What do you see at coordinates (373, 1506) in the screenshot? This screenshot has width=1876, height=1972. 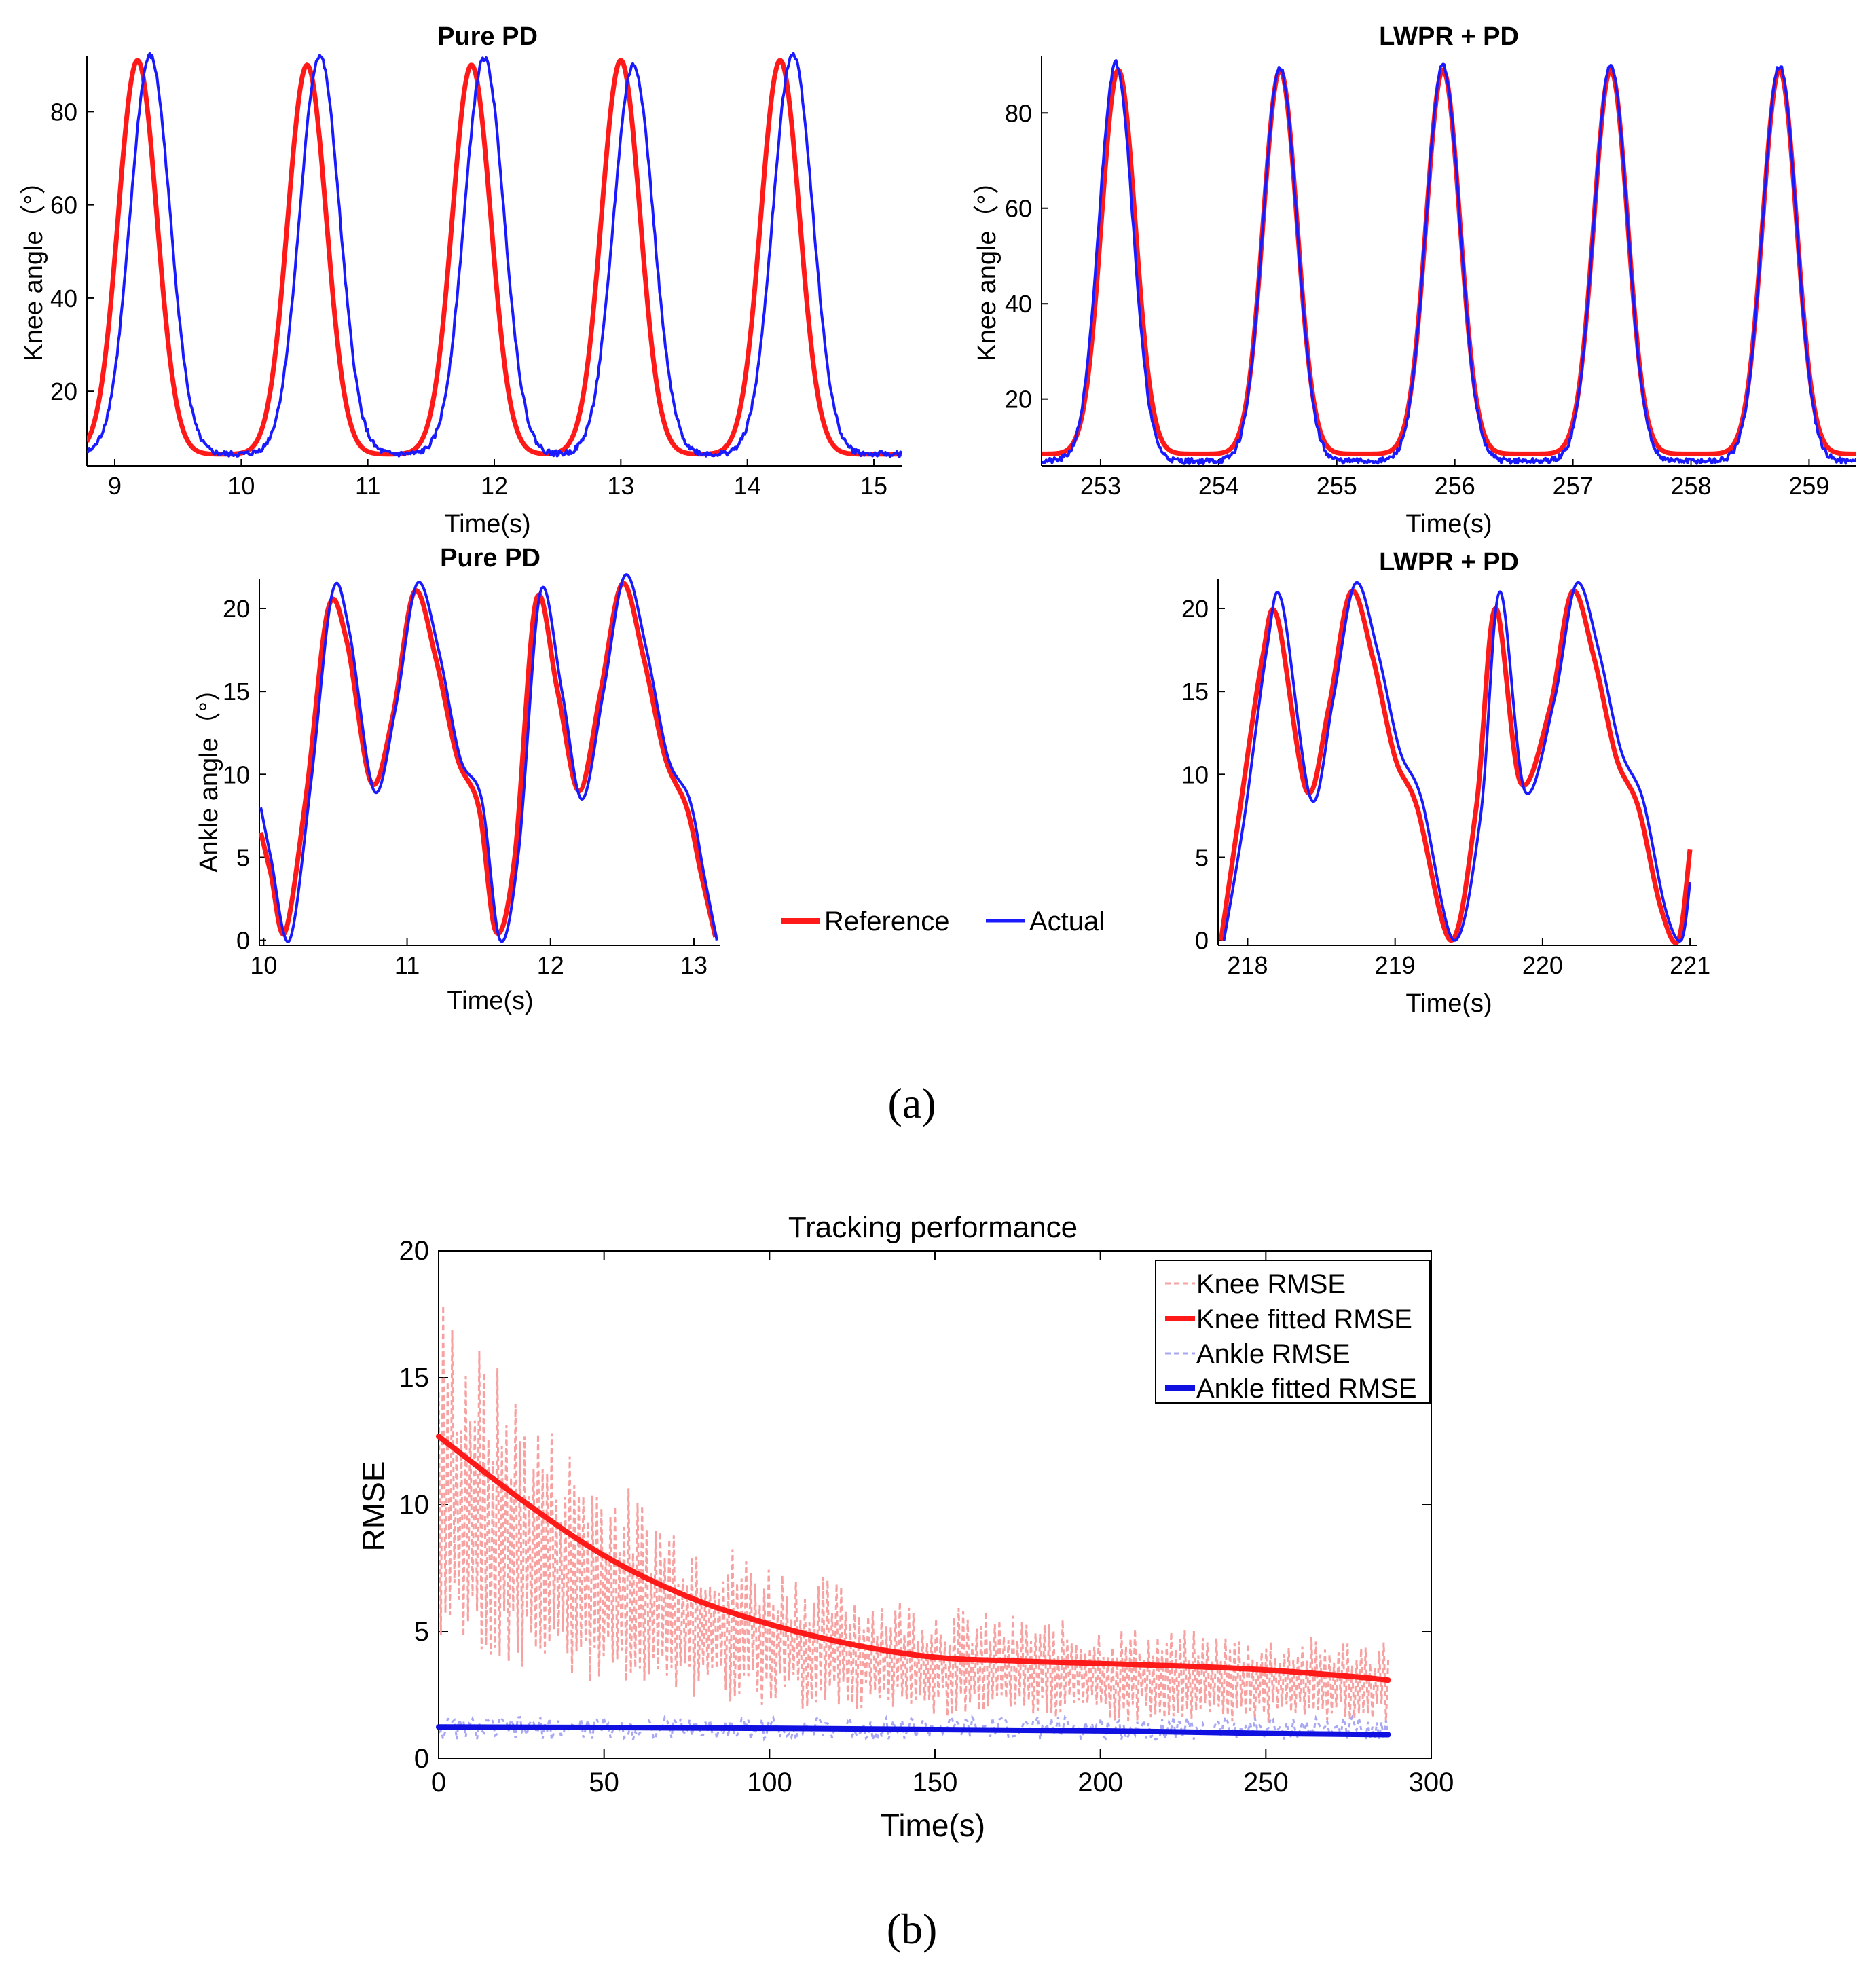 I see `y-axis-label: RMSE` at bounding box center [373, 1506].